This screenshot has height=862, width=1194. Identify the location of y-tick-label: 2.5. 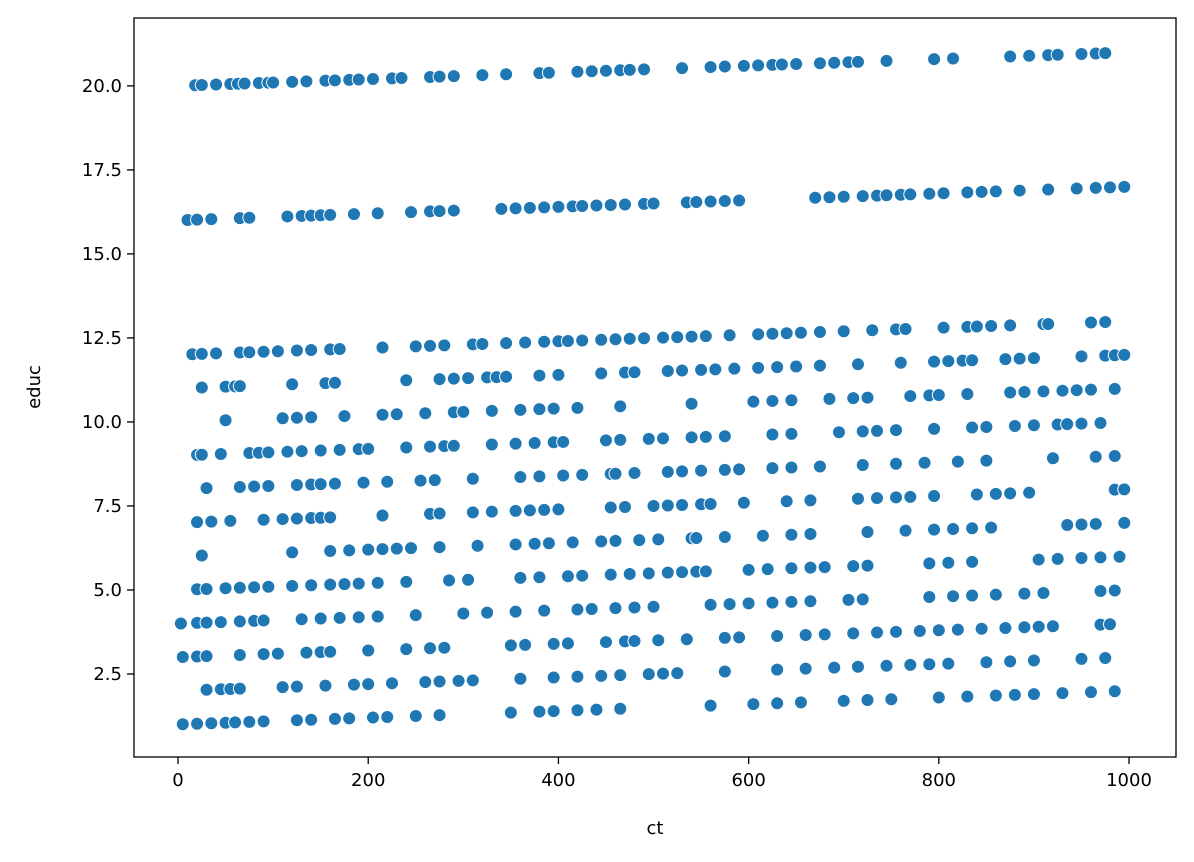
(107, 674).